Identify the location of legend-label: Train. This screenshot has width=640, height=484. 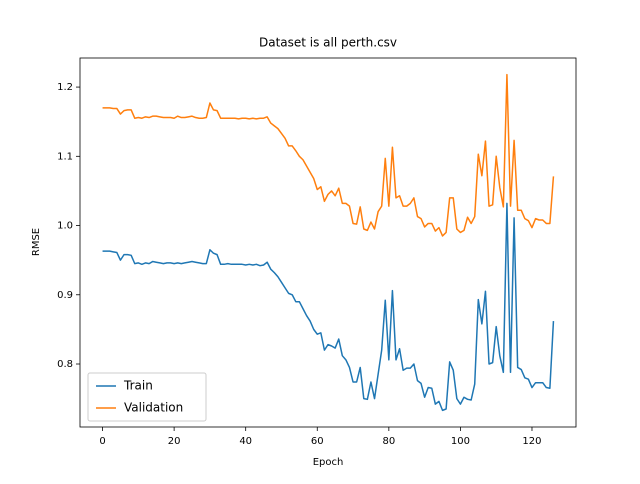
(138, 386).